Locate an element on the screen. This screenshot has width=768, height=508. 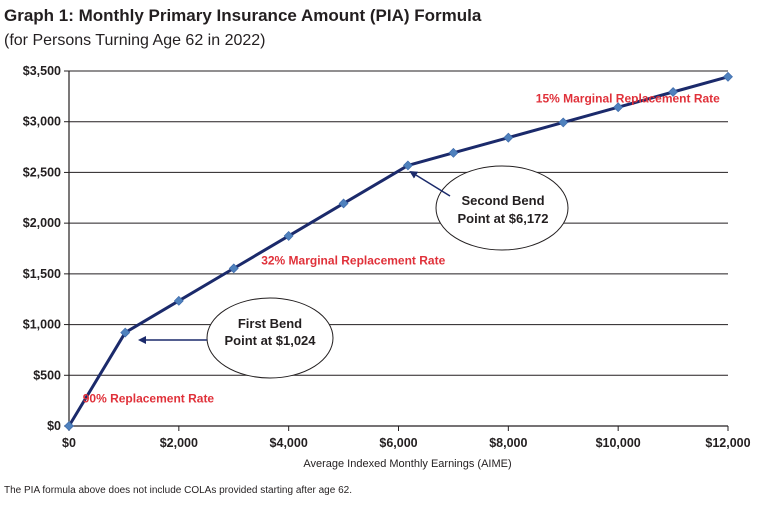
x-tick-label: $2,000 is located at coordinates (179, 443).